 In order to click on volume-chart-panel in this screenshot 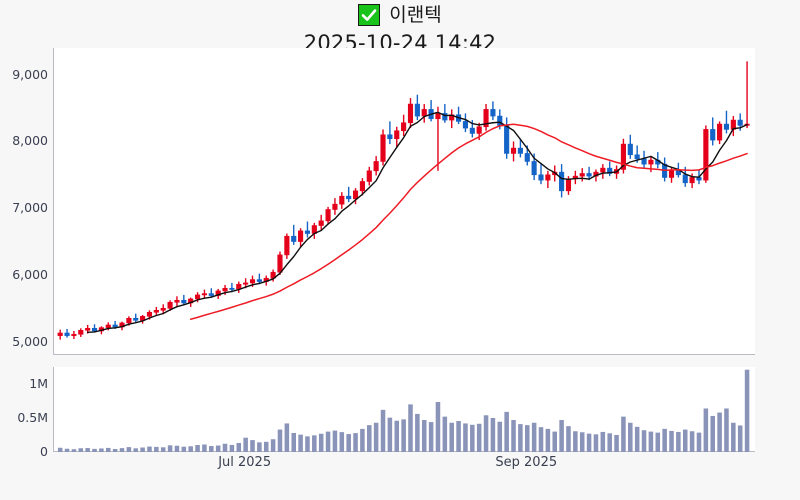, I will do `click(404, 409)`.